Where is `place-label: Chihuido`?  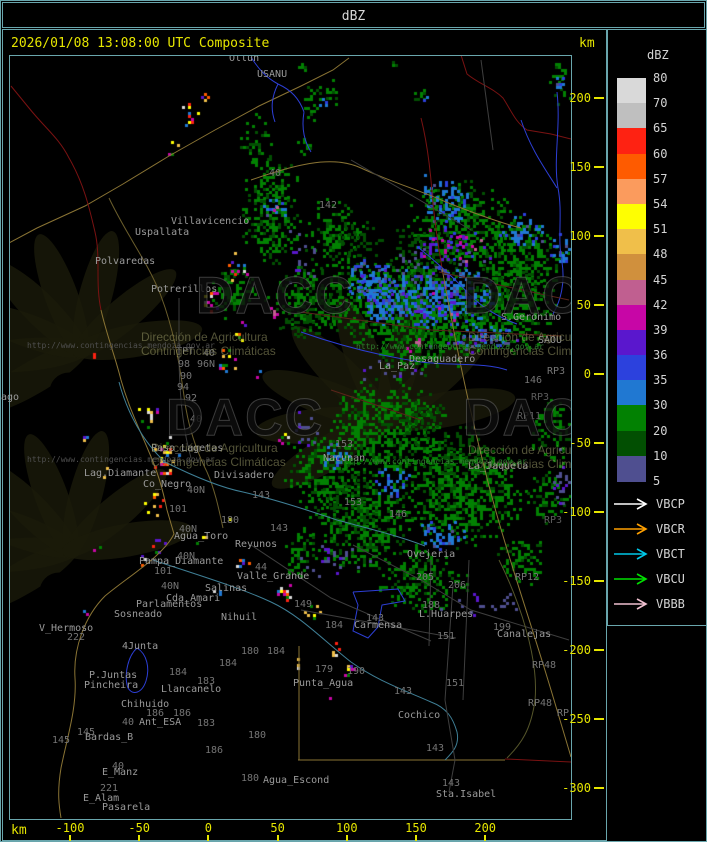
place-label: Chihuido is located at coordinates (145, 704).